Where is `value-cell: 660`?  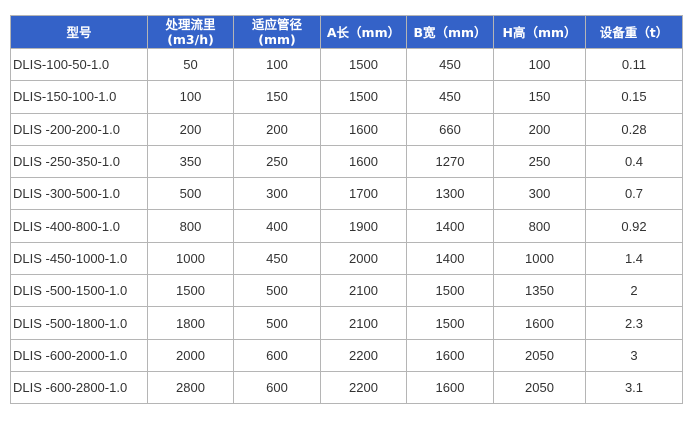 value-cell: 660 is located at coordinates (450, 129).